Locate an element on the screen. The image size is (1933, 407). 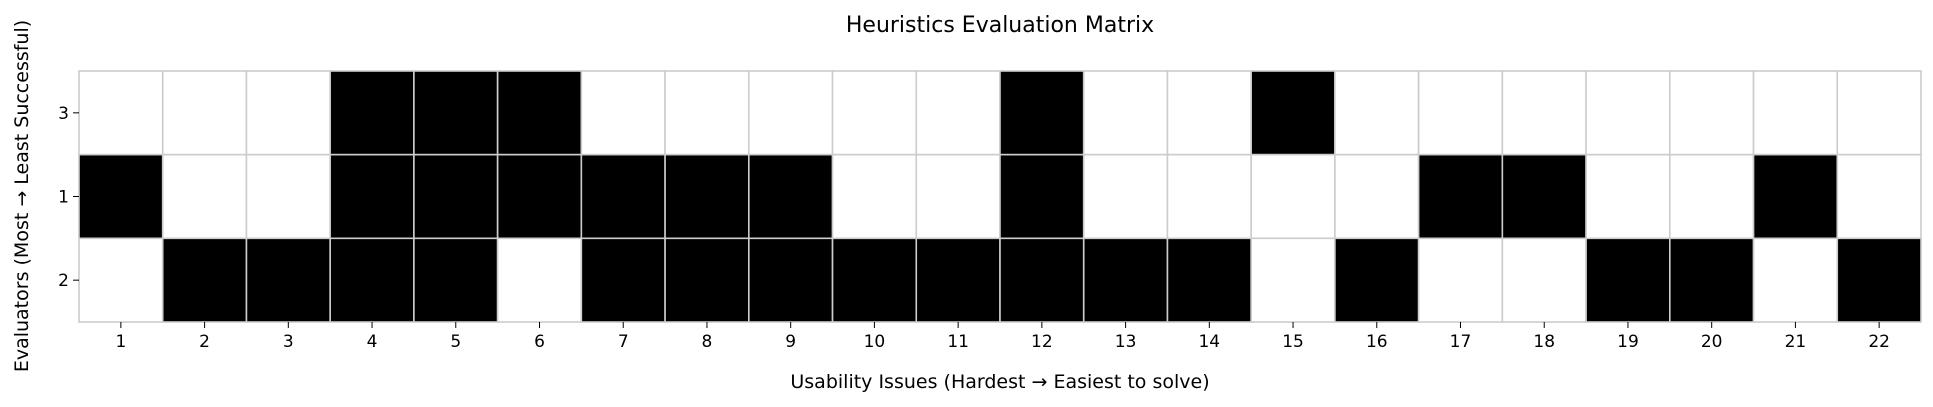
x-tick-label: 1 is located at coordinates (120, 342).